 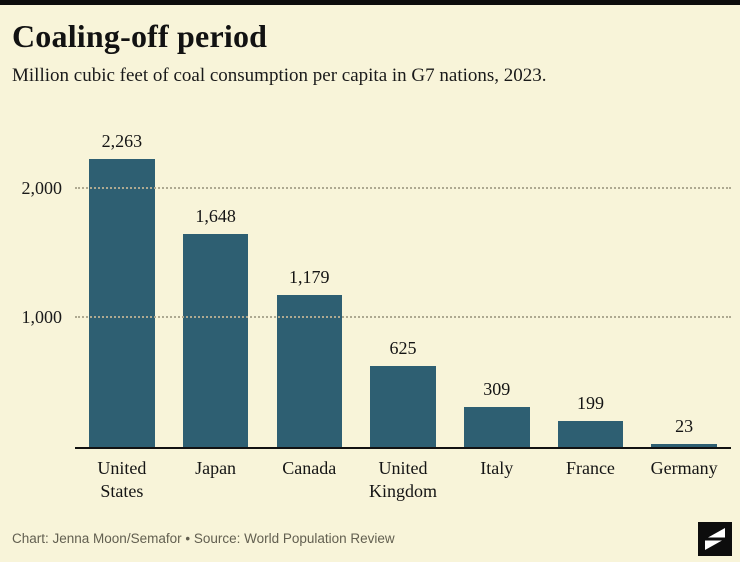 What do you see at coordinates (122, 479) in the screenshot?
I see `x-axis-label: United States` at bounding box center [122, 479].